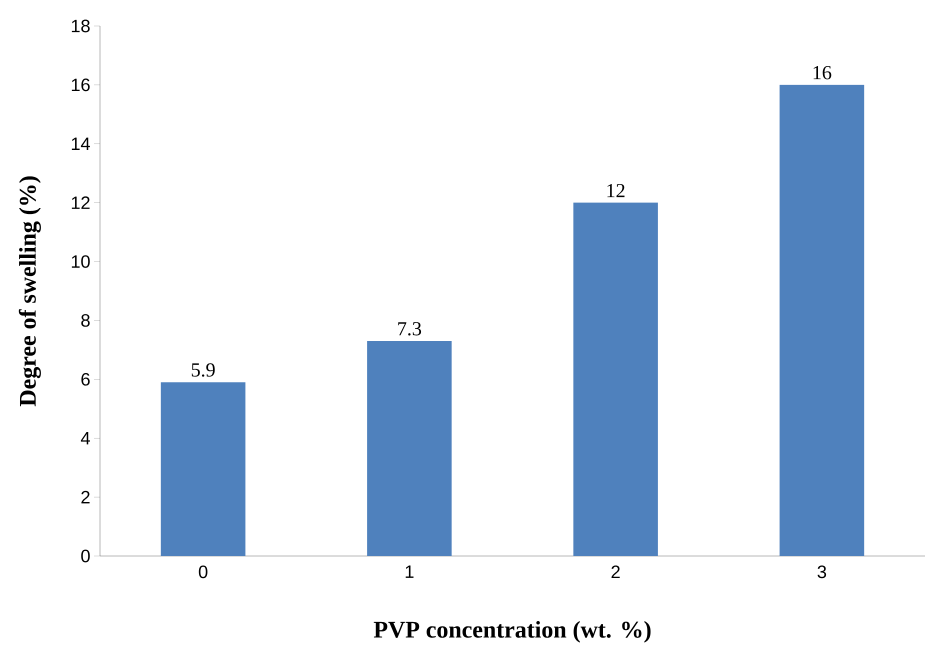  I want to click on data-label: 7.3, so click(410, 329).